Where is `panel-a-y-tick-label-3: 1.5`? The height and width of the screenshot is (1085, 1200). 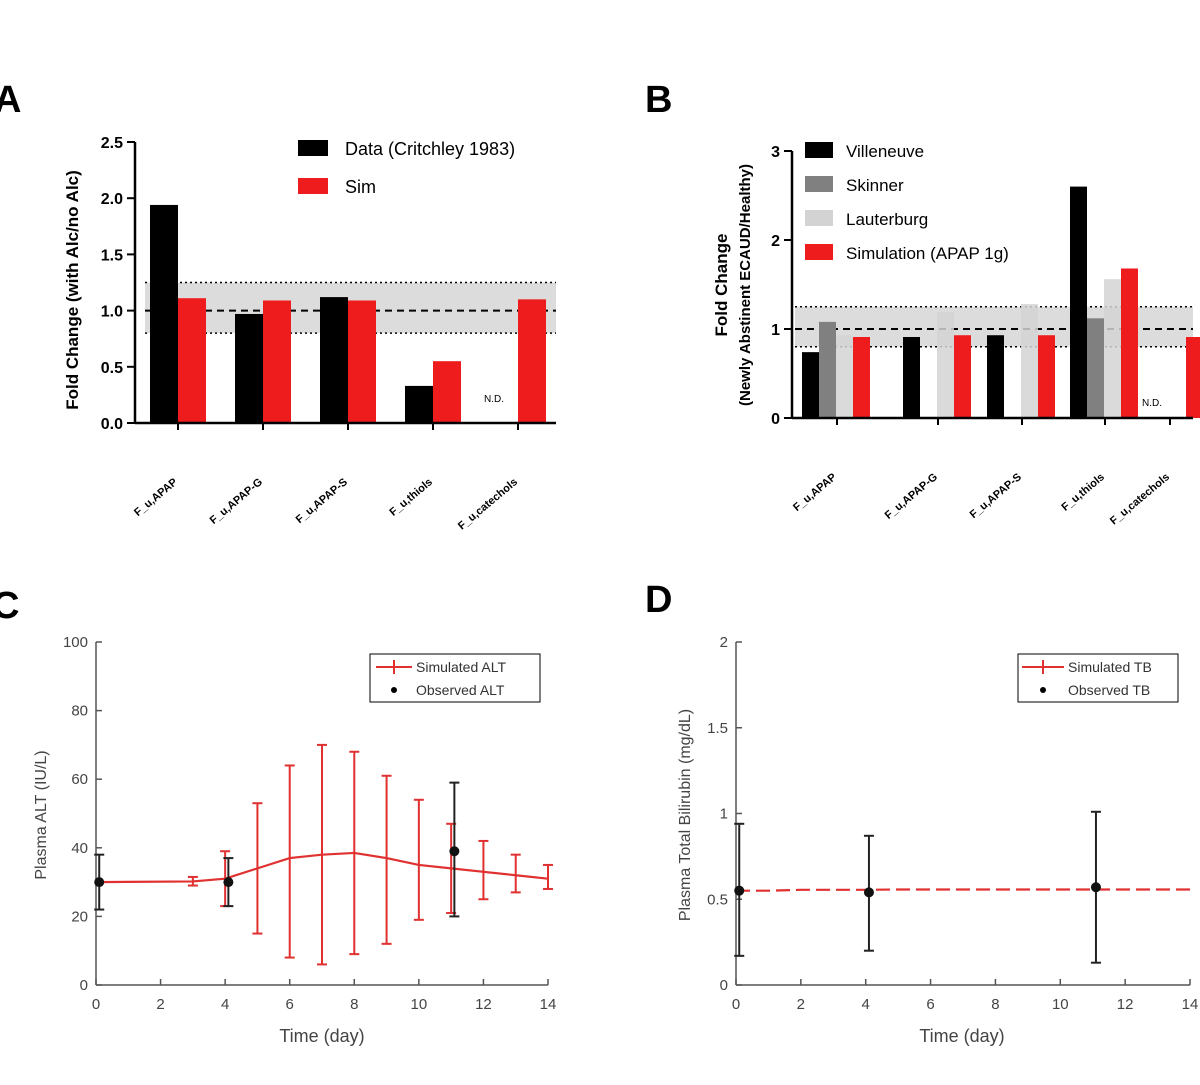 panel-a-y-tick-label-3: 1.5 is located at coordinates (112, 255).